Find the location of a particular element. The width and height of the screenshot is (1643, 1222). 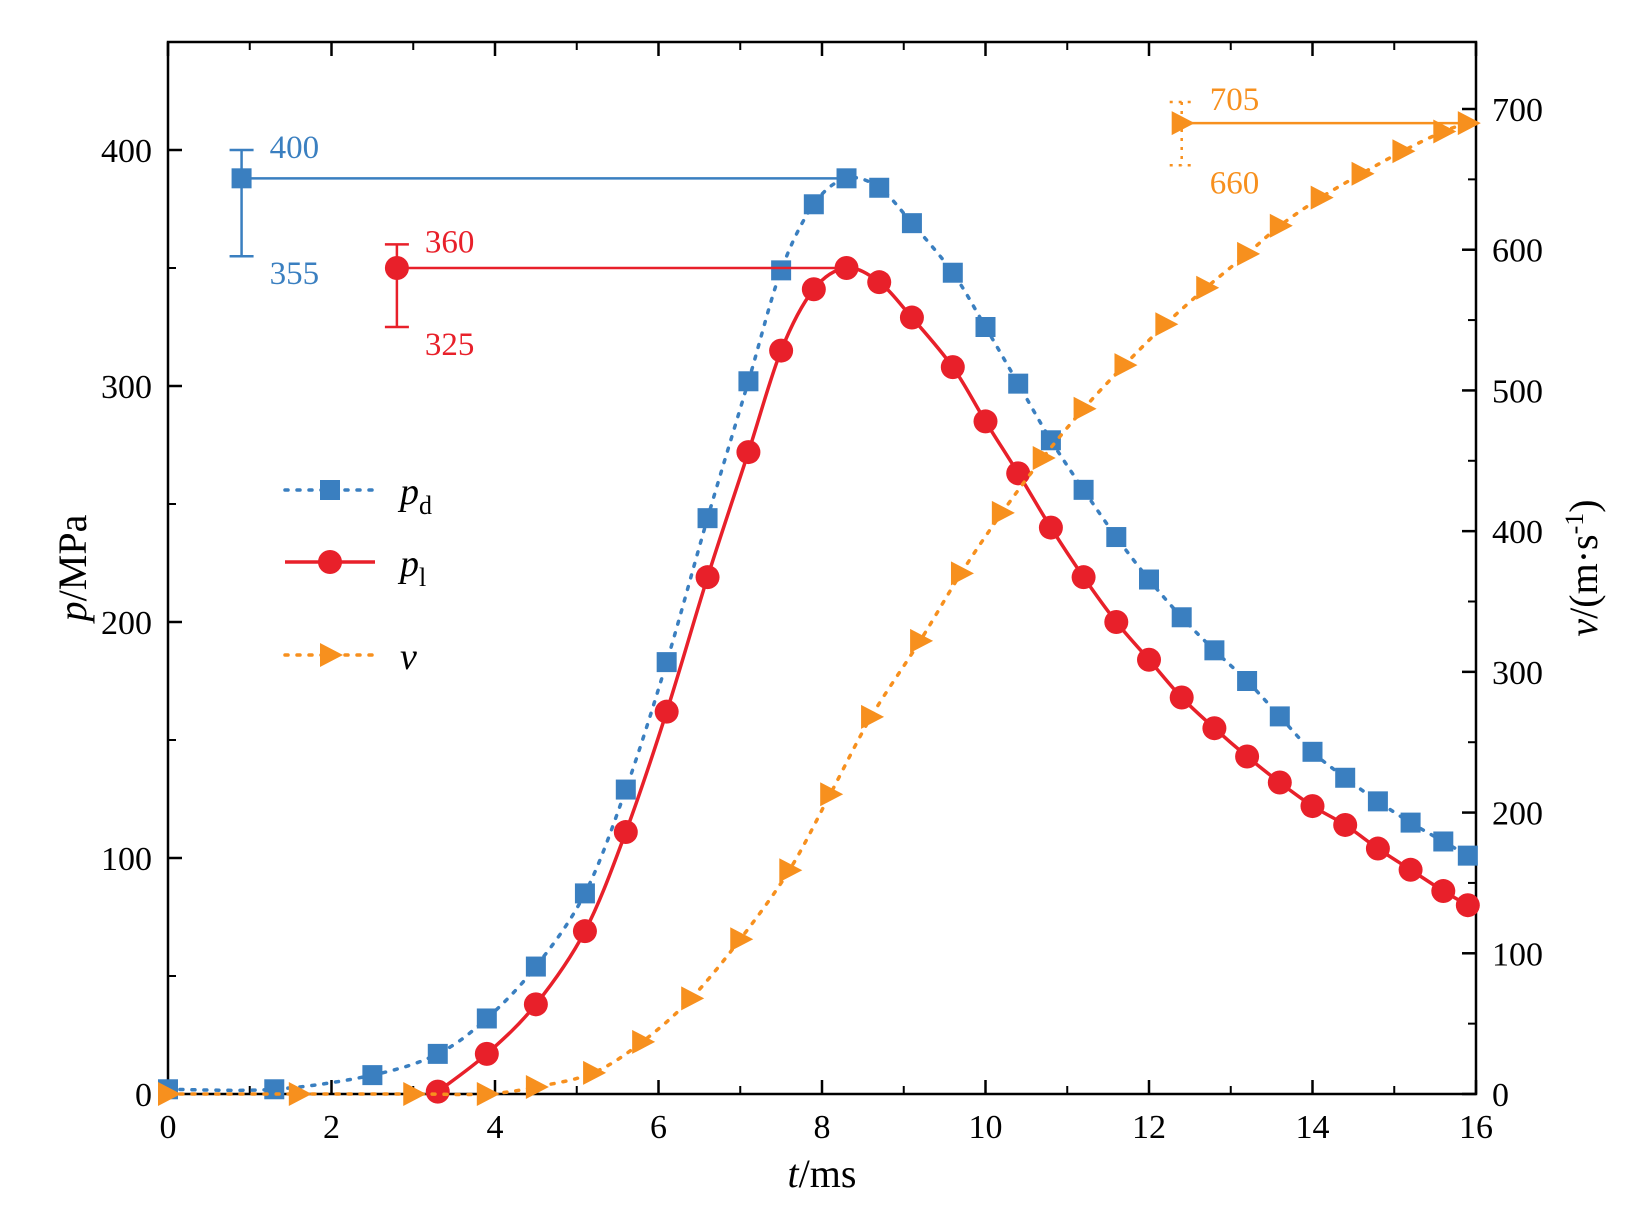

y-right-tick-label: 700 is located at coordinates (1517, 110).